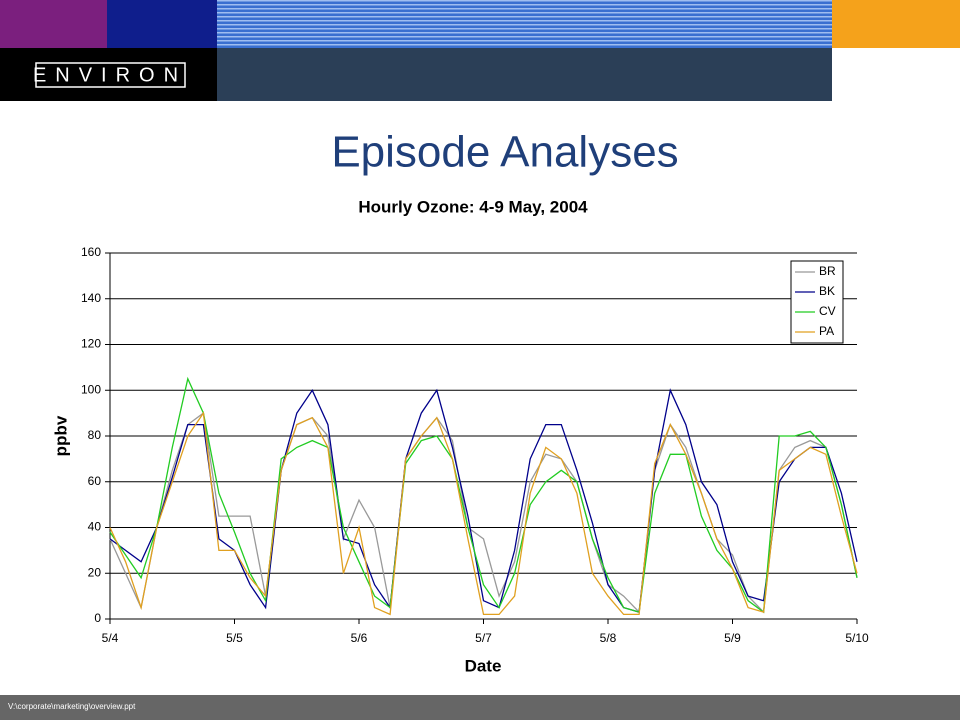  What do you see at coordinates (817, 302) in the screenshot?
I see `legend-box` at bounding box center [817, 302].